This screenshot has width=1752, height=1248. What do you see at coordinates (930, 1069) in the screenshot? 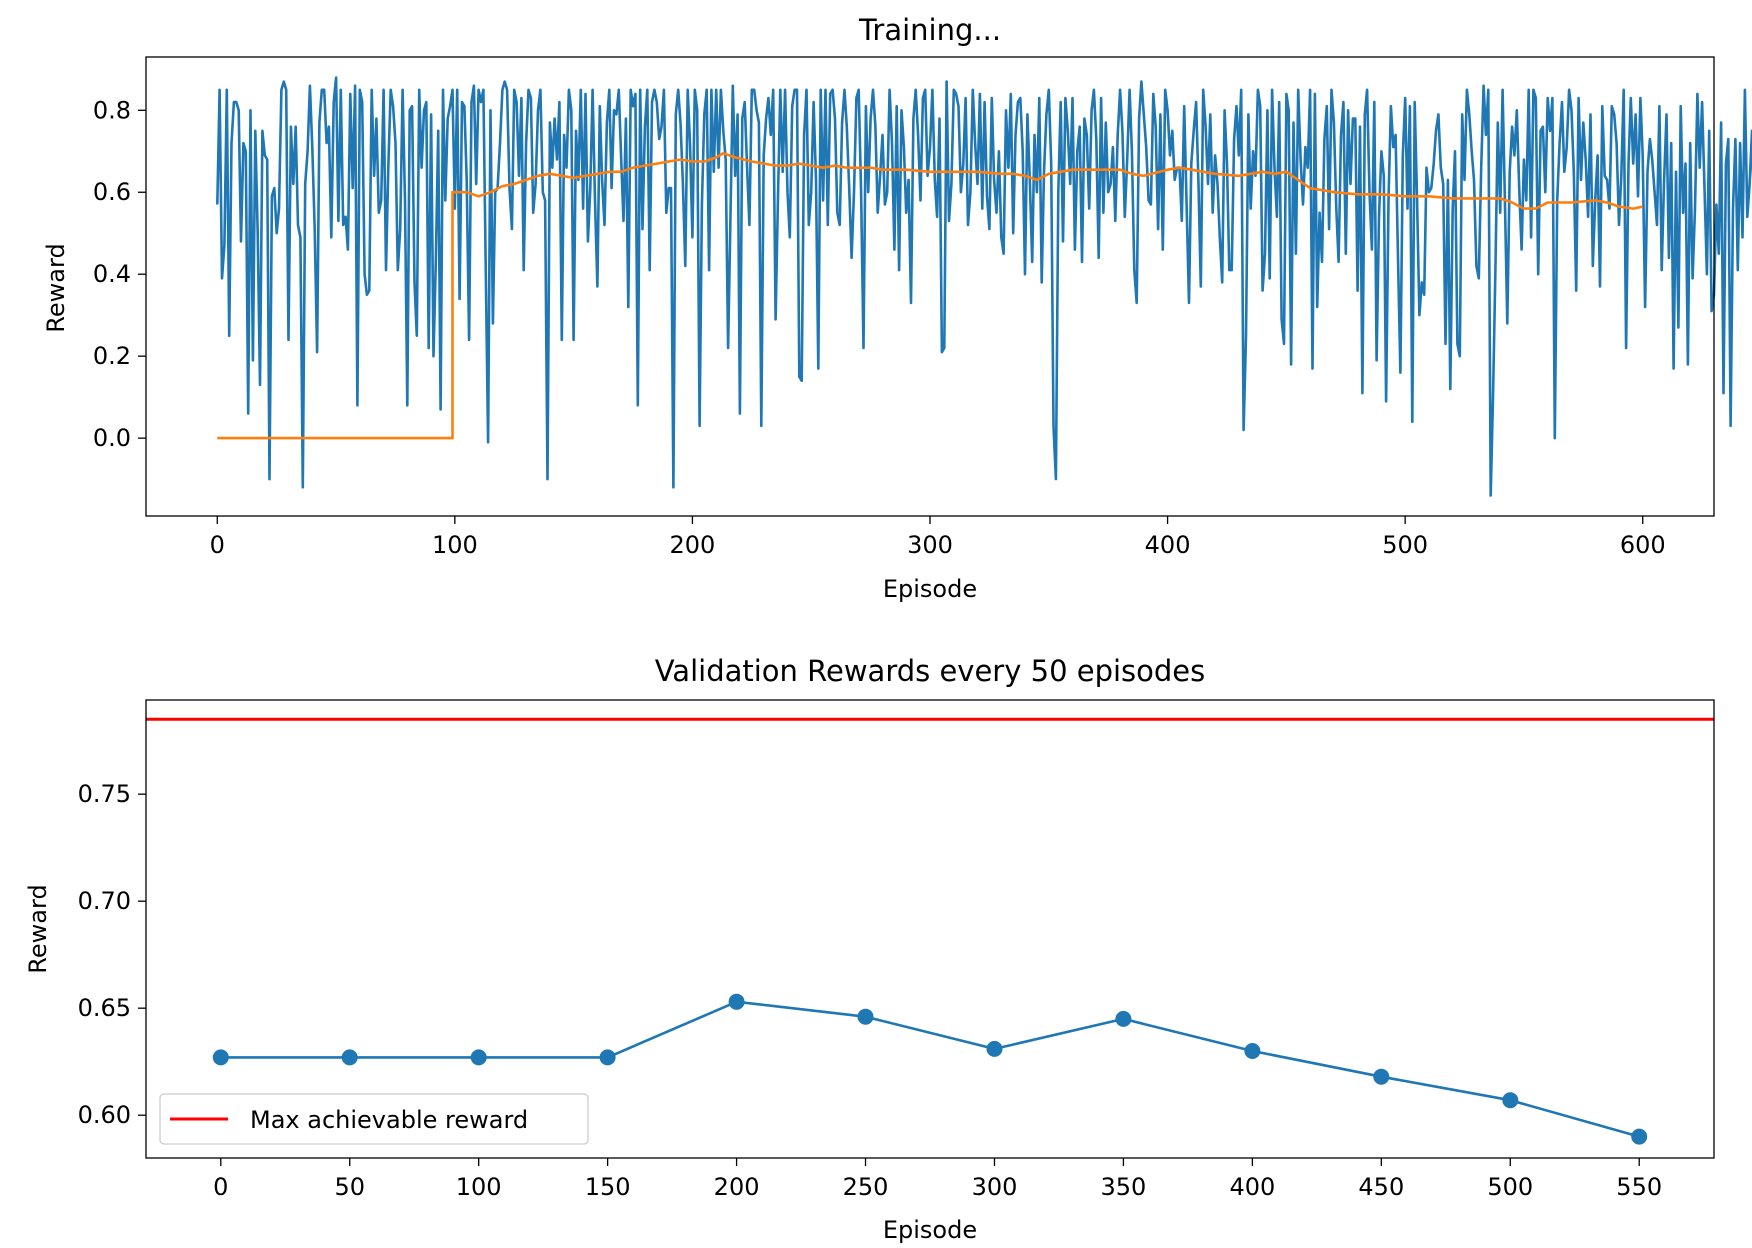
I see `validation-chart-series-0-line` at bounding box center [930, 1069].